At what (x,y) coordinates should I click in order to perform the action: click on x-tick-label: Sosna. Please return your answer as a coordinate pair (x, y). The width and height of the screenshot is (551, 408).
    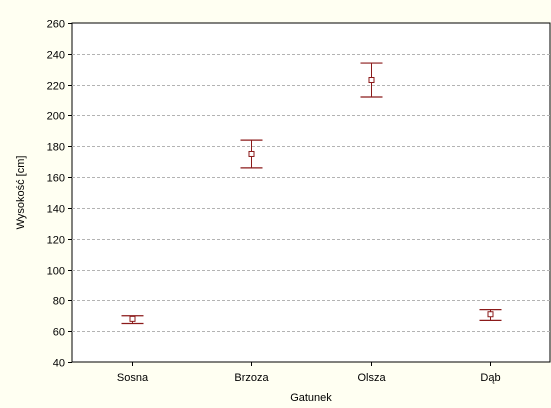
    Looking at the image, I should click on (133, 378).